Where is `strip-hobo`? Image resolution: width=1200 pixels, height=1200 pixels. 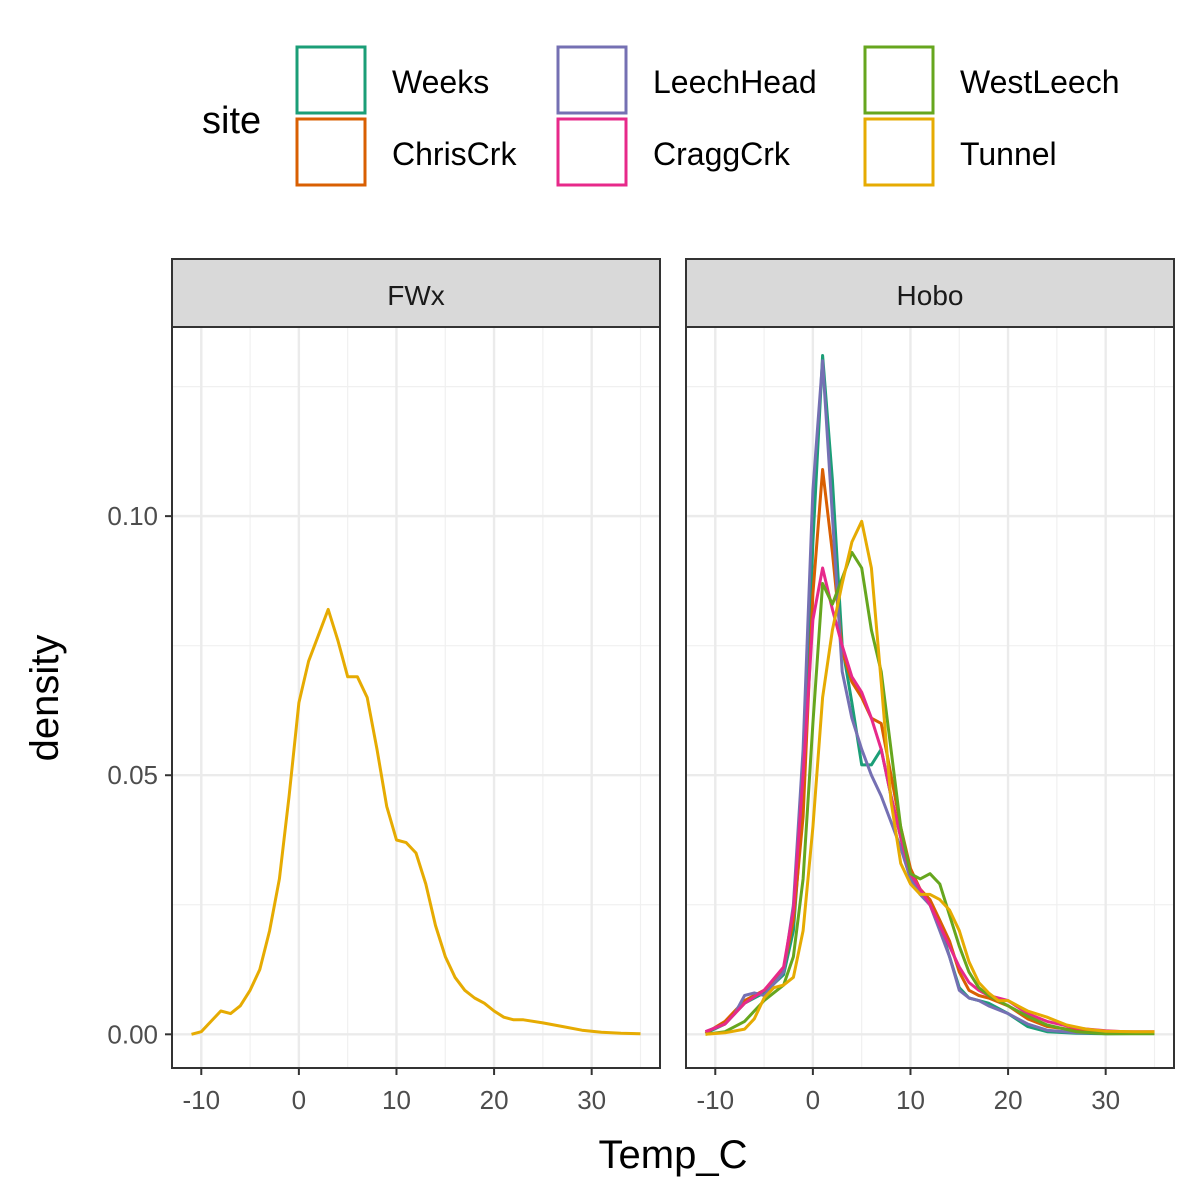
strip-hobo is located at coordinates (930, 293).